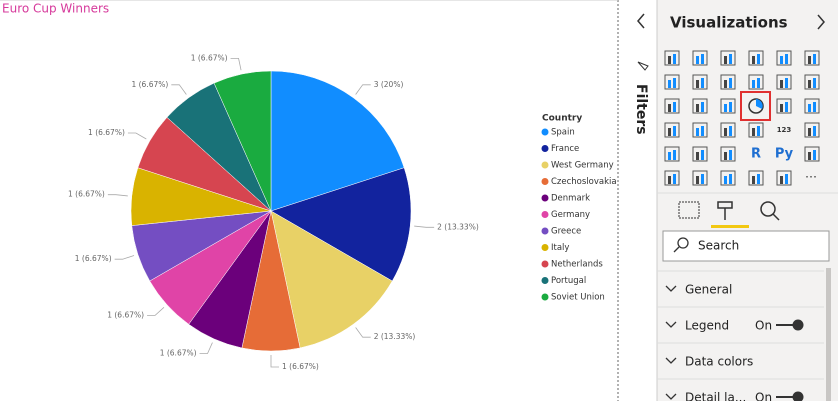 The height and width of the screenshot is (401, 838). I want to click on legend-label: Germany, so click(570, 215).